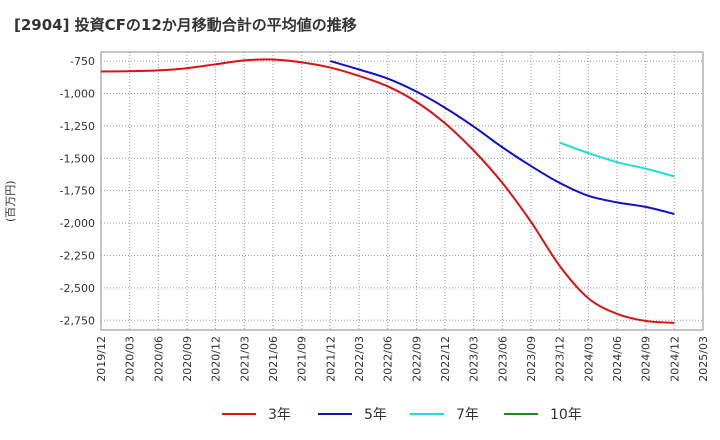 The width and height of the screenshot is (720, 440). What do you see at coordinates (185, 25) in the screenshot?
I see `chart-title: [2904] 投資CFの12か月移動合計の平均値の推移` at bounding box center [185, 25].